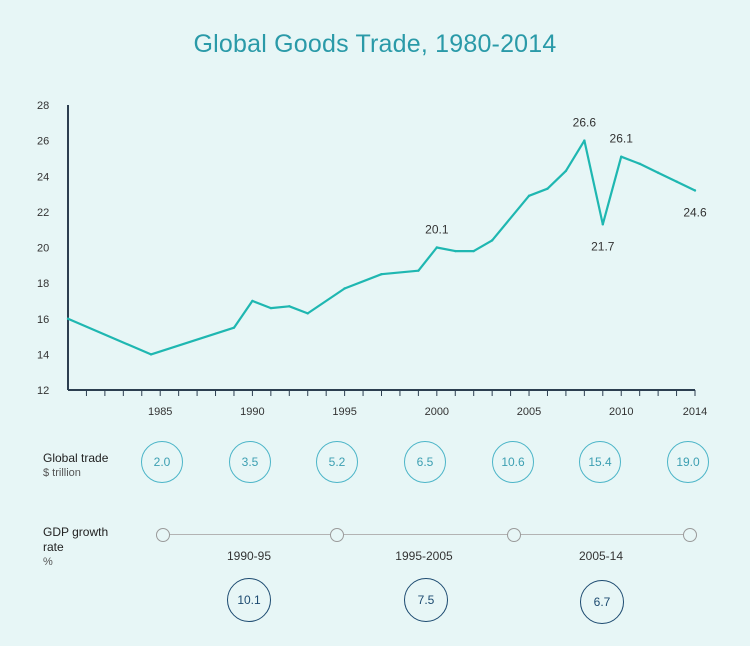 The width and height of the screenshot is (750, 646). Describe the element at coordinates (43, 177) in the screenshot. I see `y-tick-label: 24` at that location.